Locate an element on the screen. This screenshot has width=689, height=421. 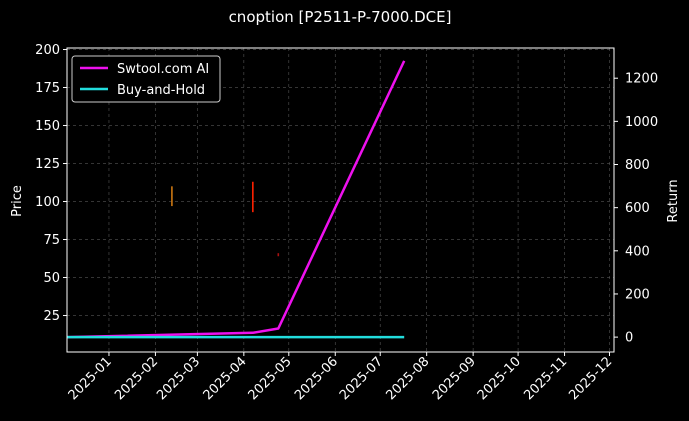
y-right-tick-label: 0 is located at coordinates (629, 338).